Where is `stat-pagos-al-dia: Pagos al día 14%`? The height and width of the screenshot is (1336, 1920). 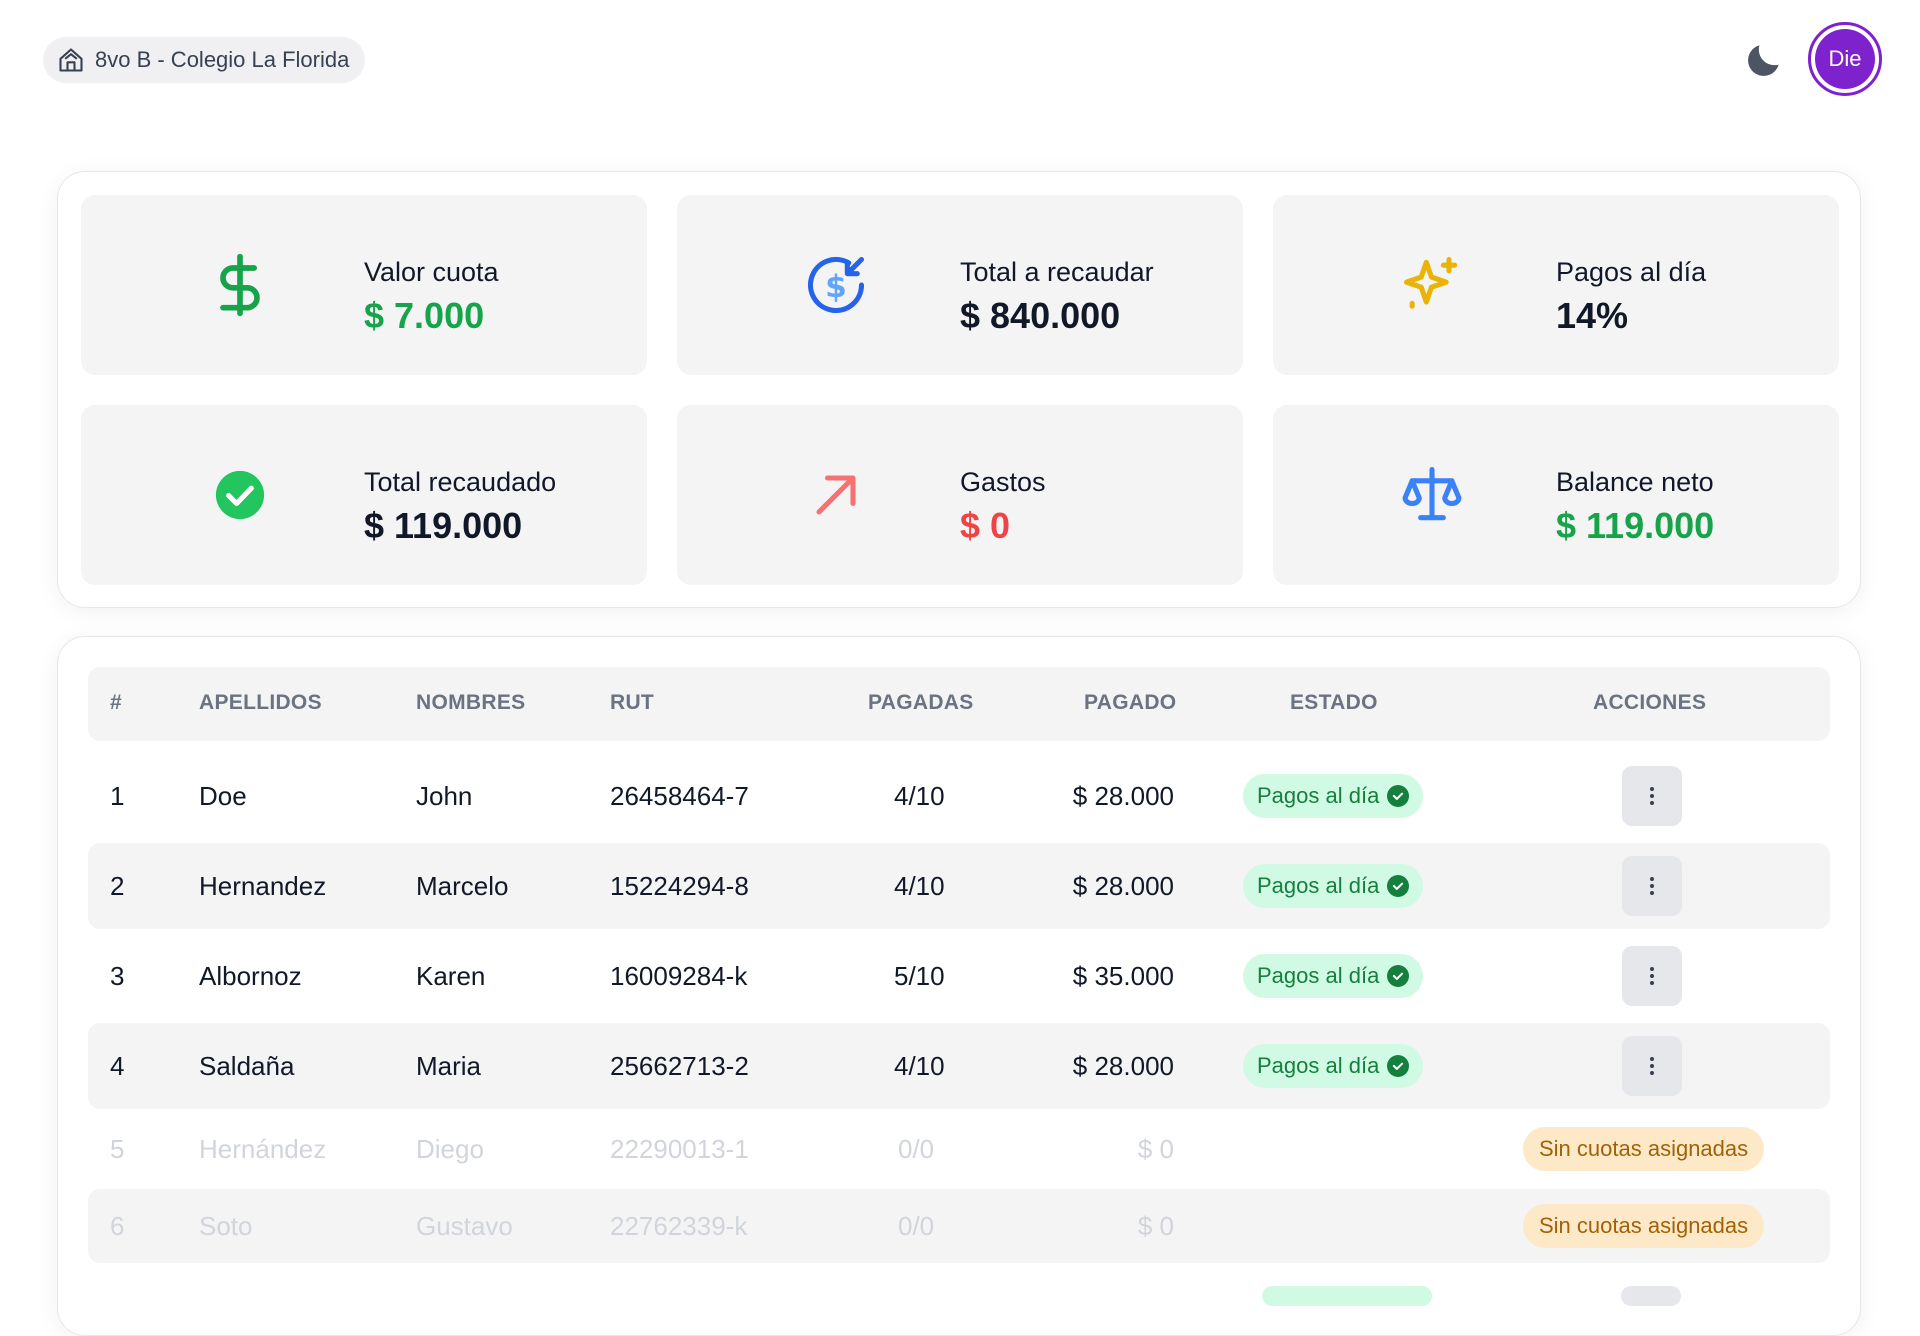 stat-pagos-al-dia: Pagos al día 14% is located at coordinates (1556, 285).